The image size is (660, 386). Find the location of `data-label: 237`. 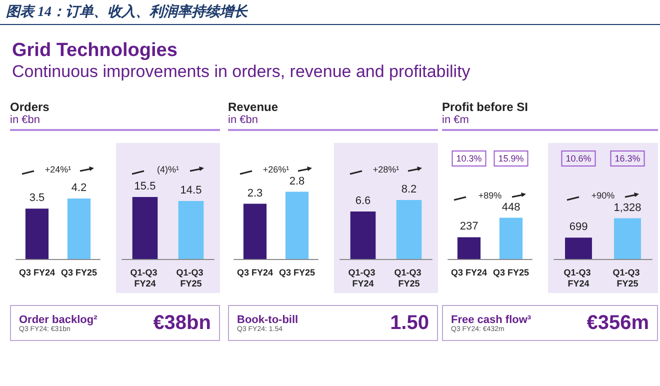

data-label: 237 is located at coordinates (469, 226).